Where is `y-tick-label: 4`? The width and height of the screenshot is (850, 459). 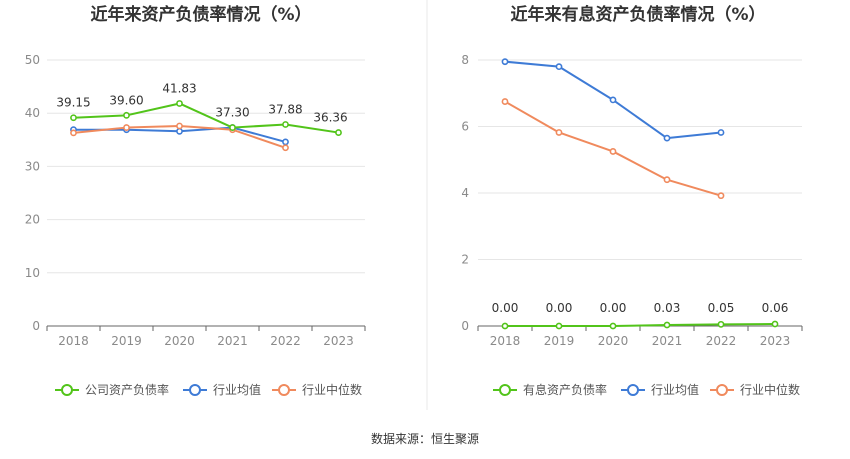 y-tick-label: 4 is located at coordinates (465, 193).